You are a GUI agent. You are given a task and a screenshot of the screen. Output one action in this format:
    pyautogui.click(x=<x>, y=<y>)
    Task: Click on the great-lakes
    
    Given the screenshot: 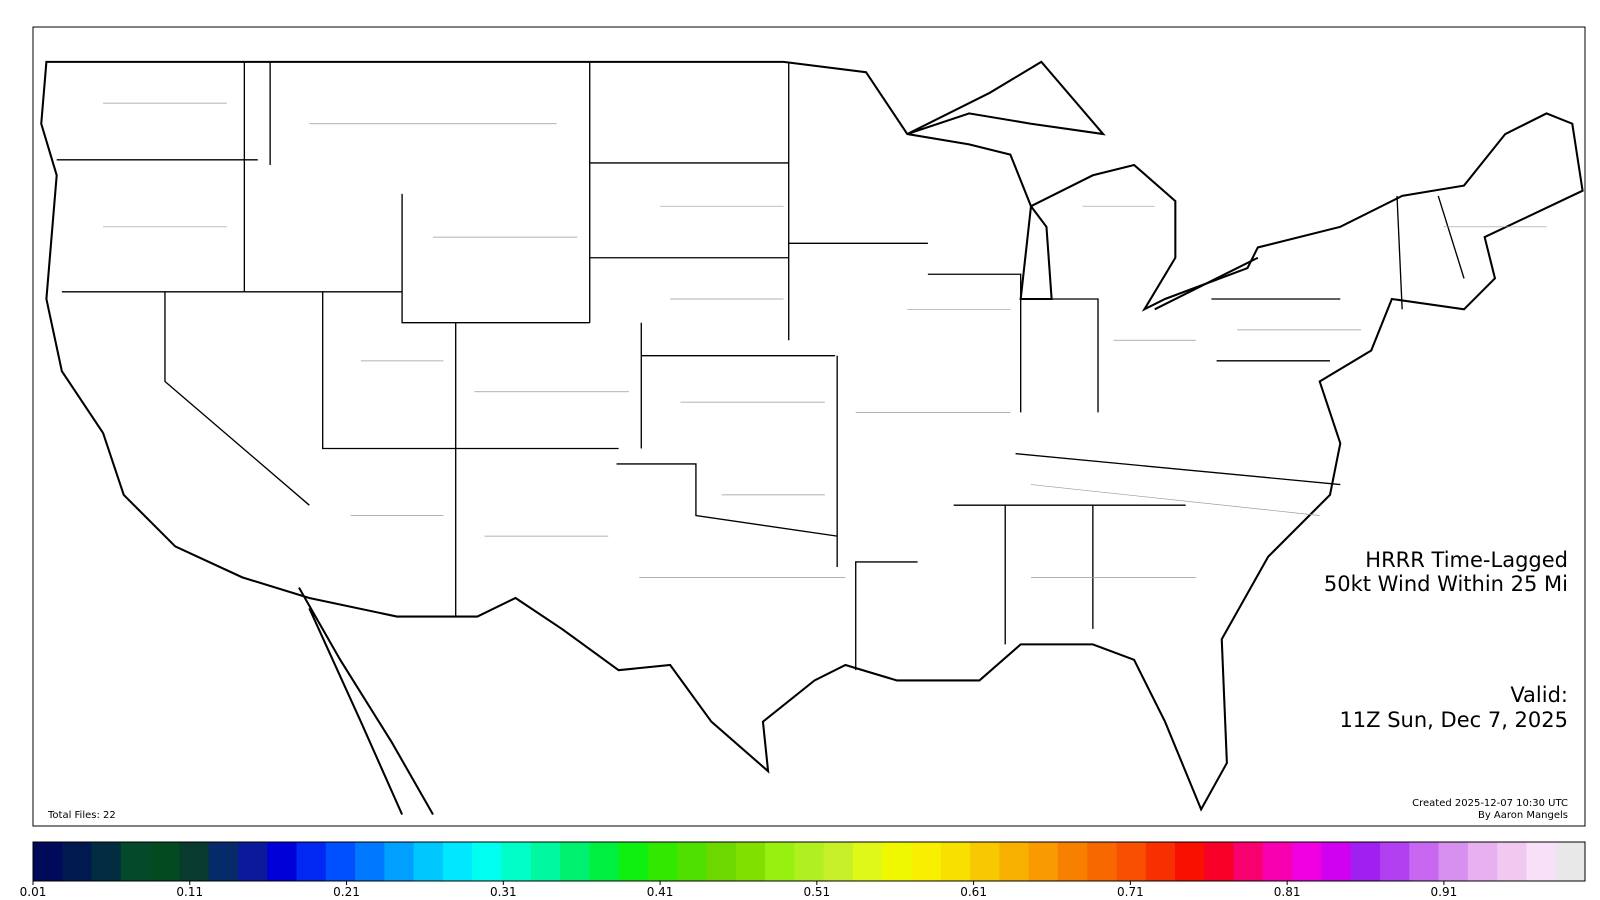 What is the action you would take?
    pyautogui.click(x=1082, y=185)
    